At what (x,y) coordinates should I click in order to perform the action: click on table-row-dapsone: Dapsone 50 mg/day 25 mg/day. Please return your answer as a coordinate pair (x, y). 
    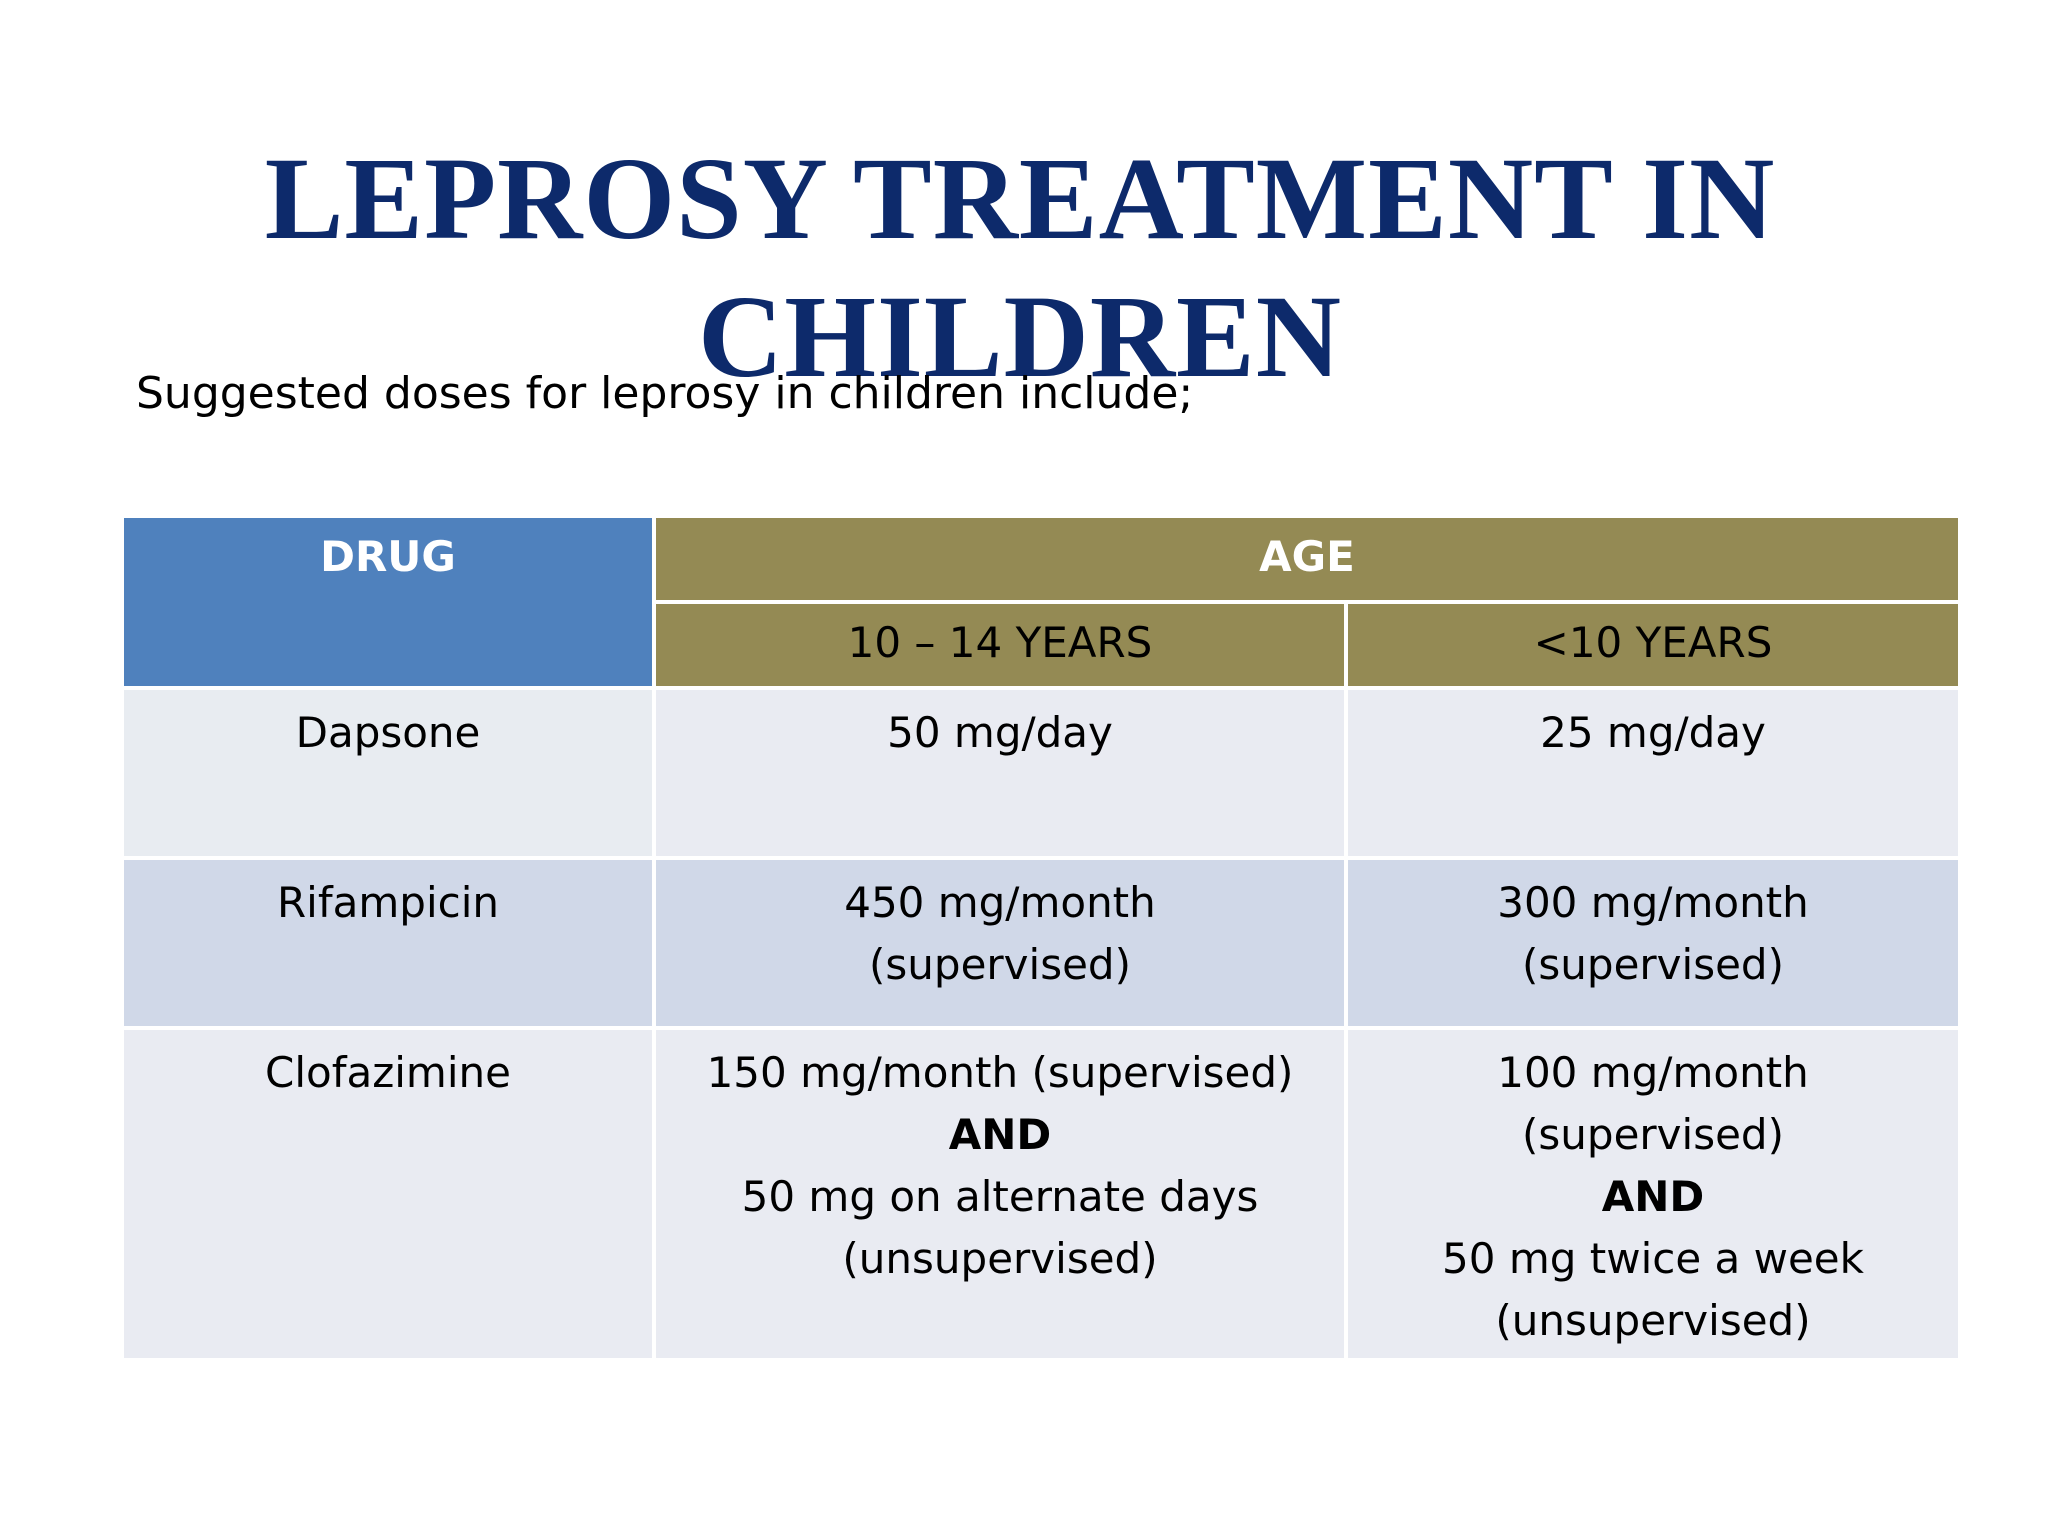
    Looking at the image, I should click on (1041, 773).